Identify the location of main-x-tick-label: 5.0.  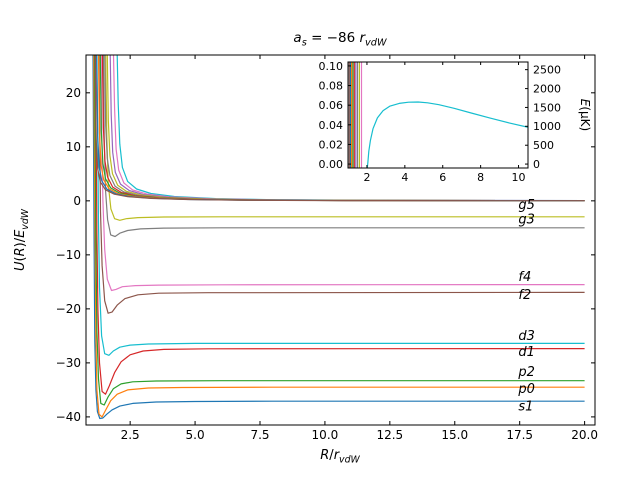
(195, 435).